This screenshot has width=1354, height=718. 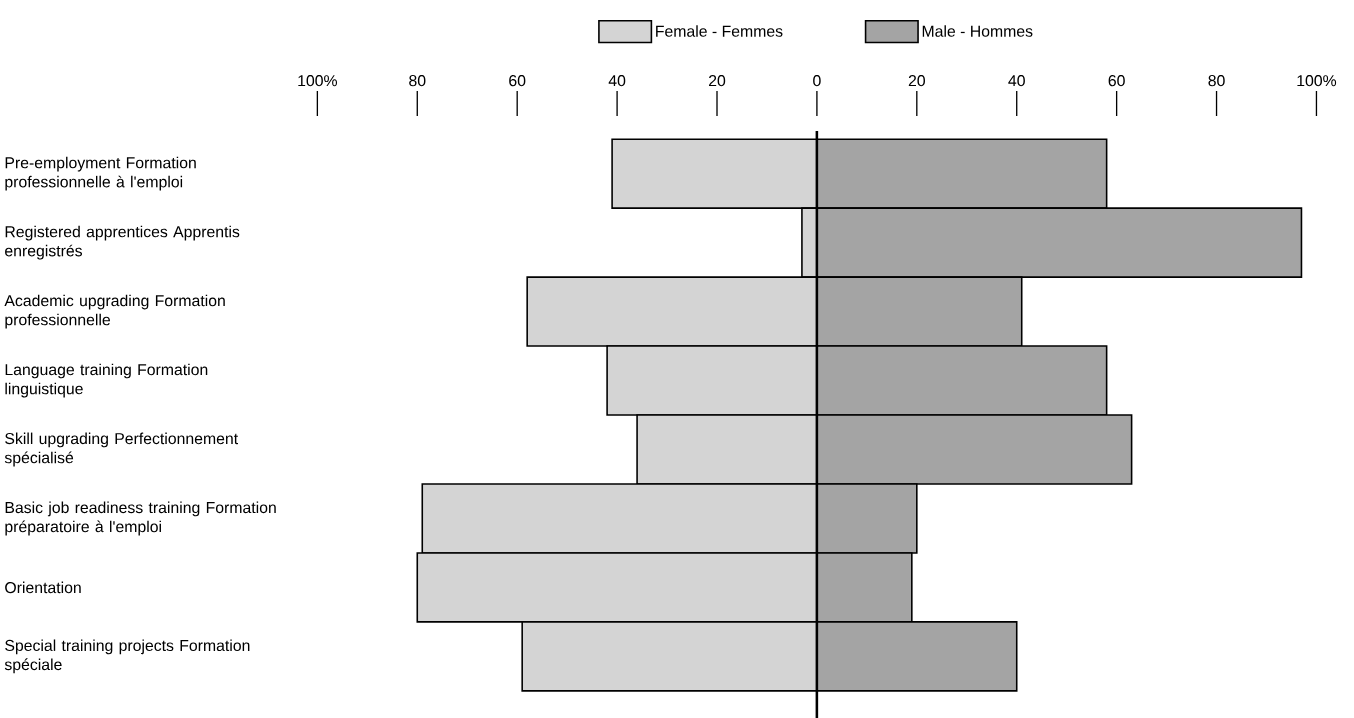 What do you see at coordinates (114, 311) in the screenshot?
I see `y-tick-label: Academic upgrading Formation professionnelle` at bounding box center [114, 311].